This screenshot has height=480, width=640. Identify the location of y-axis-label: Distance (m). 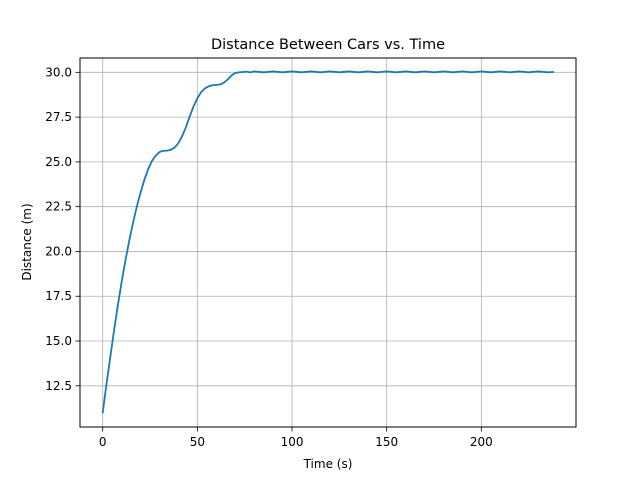
(27, 241).